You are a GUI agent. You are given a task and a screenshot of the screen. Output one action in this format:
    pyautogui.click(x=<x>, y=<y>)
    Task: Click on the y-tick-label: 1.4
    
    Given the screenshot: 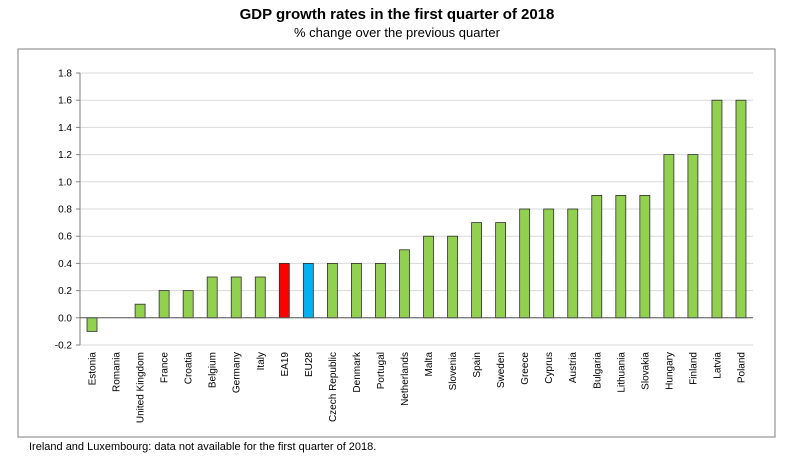 What is the action you would take?
    pyautogui.click(x=65, y=128)
    